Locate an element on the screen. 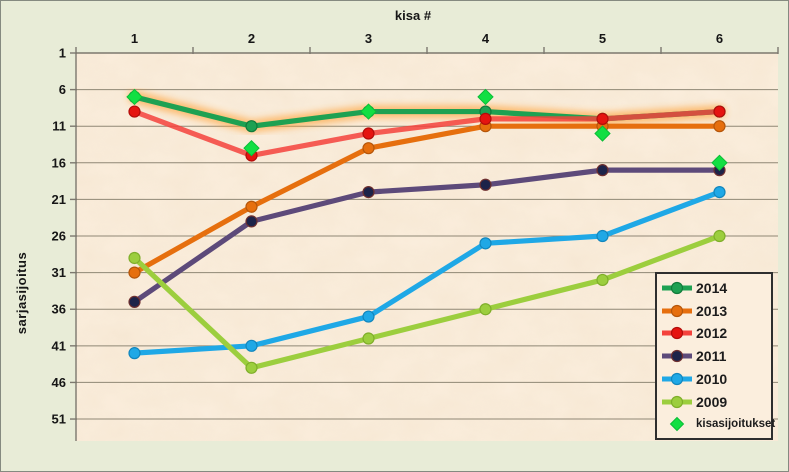 The width and height of the screenshot is (789, 472). legend-label: 2013 is located at coordinates (712, 310).